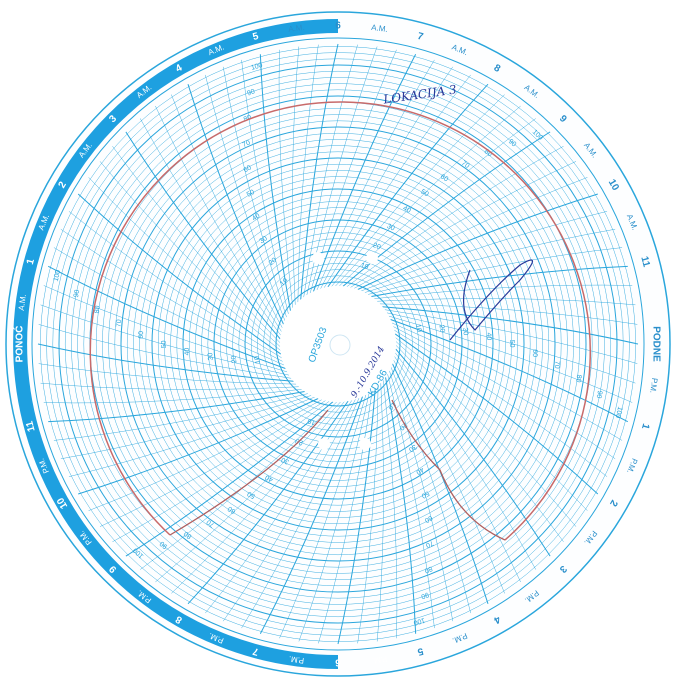 Image resolution: width=674 pixels, height=684 pixels. I want to click on ring, so click(338, 344).